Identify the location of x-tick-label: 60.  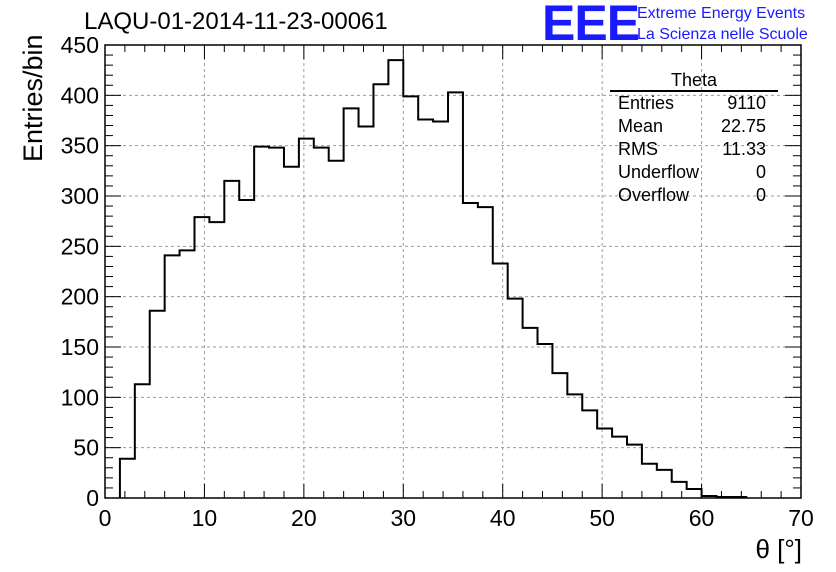
(702, 518).